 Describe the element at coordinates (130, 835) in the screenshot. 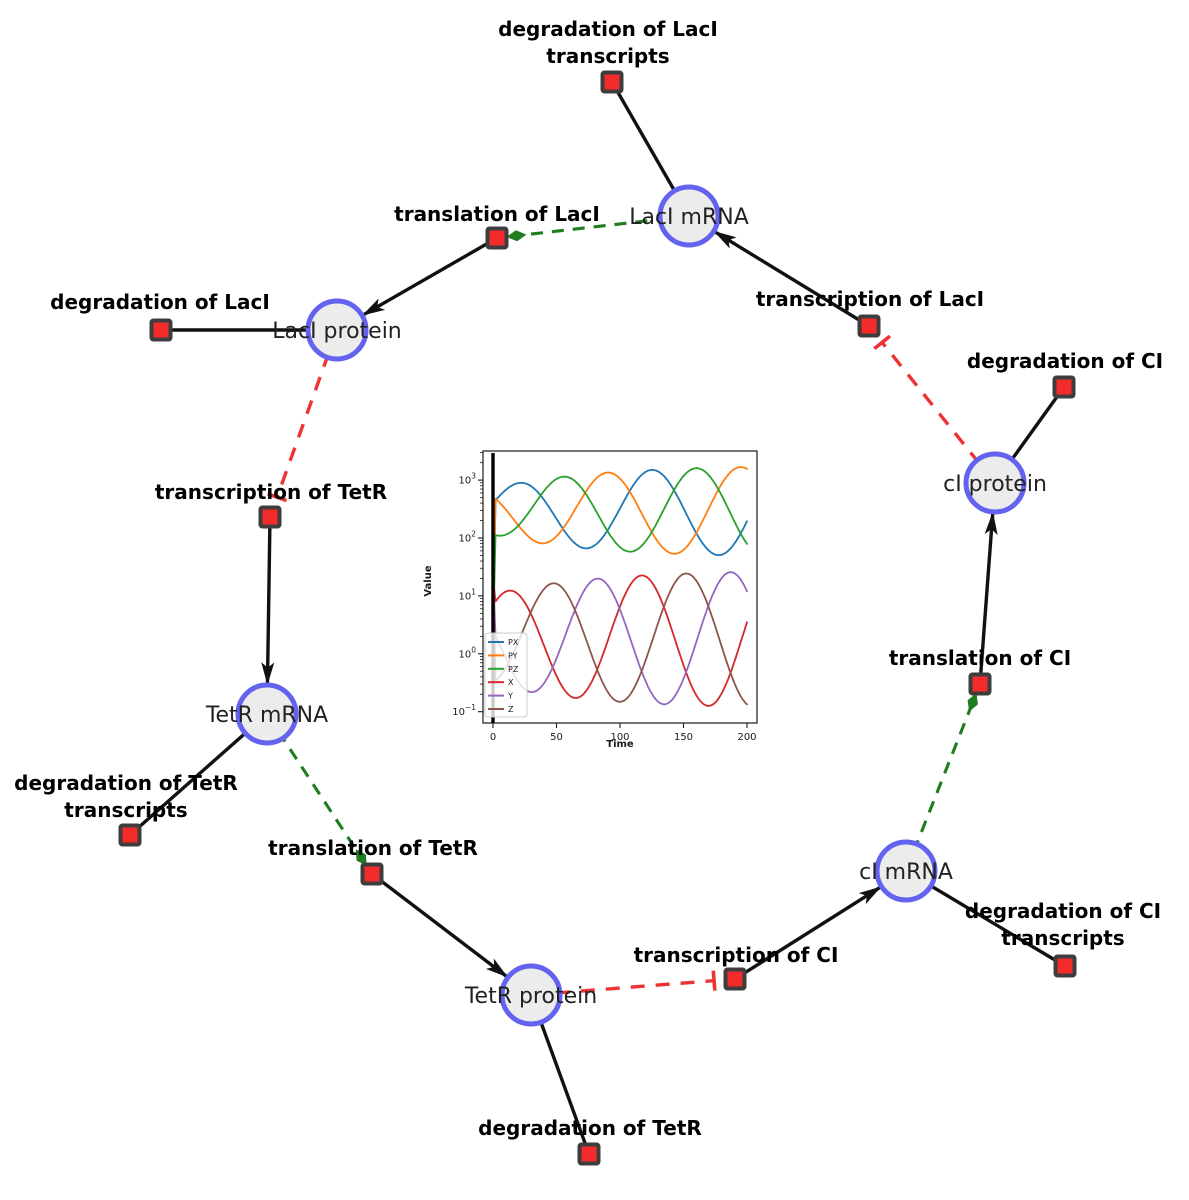

I see `reaction-node-deg-tetr-transcripts` at that location.